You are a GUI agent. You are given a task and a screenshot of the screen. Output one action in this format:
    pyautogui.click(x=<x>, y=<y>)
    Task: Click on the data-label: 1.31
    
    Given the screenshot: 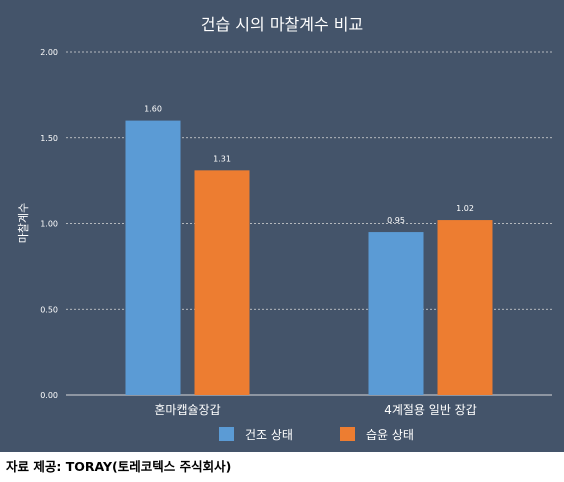 What is the action you would take?
    pyautogui.click(x=222, y=158)
    